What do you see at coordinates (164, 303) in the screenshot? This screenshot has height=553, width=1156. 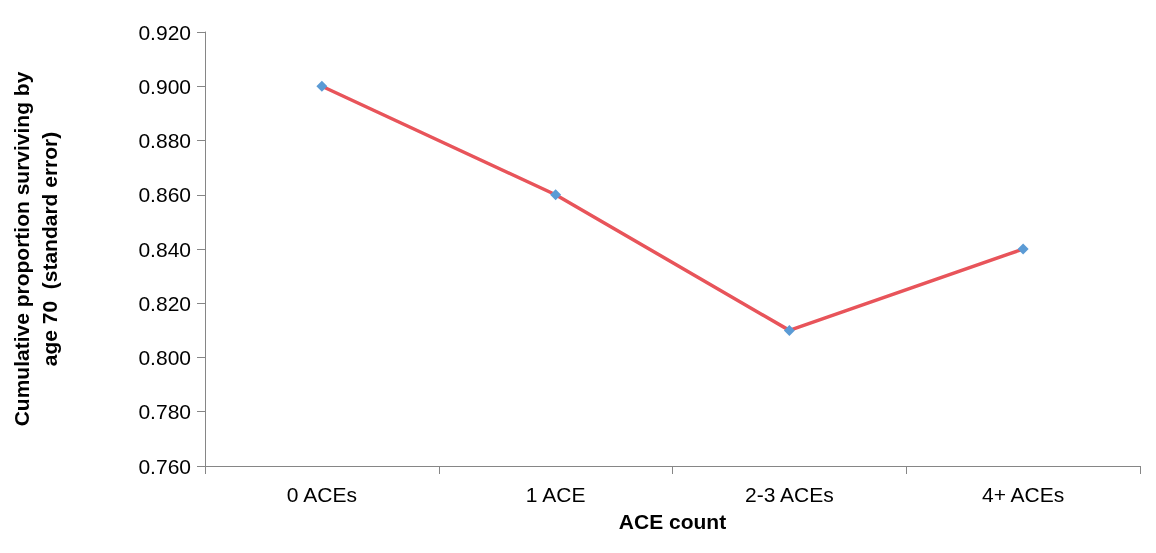 I see `y-tick-label: 0.820` at bounding box center [164, 303].